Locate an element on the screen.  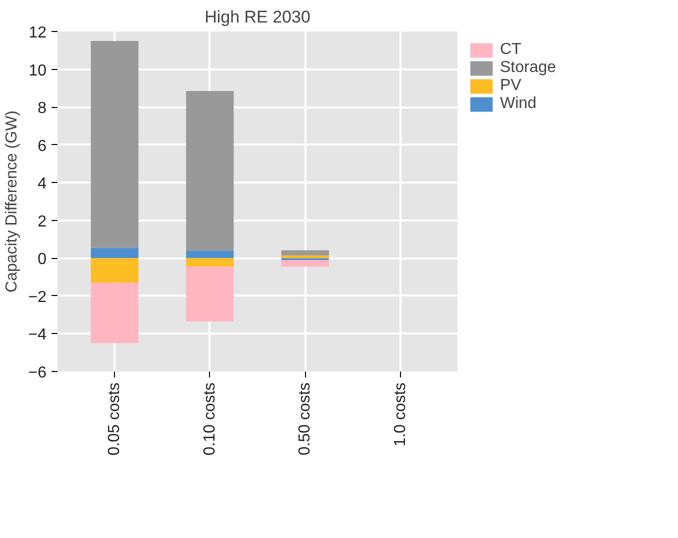
y-tick-label: 0 is located at coordinates (42, 259).